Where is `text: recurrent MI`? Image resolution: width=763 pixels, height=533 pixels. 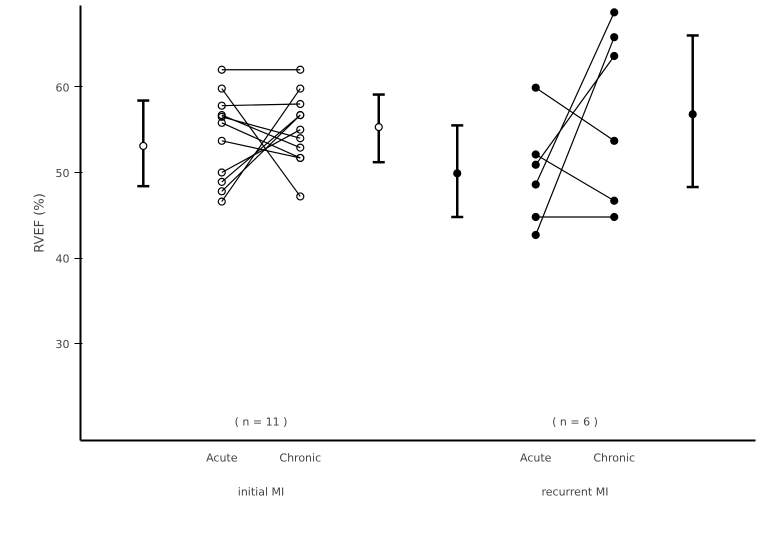
text: recurrent MI is located at coordinates (574, 492).